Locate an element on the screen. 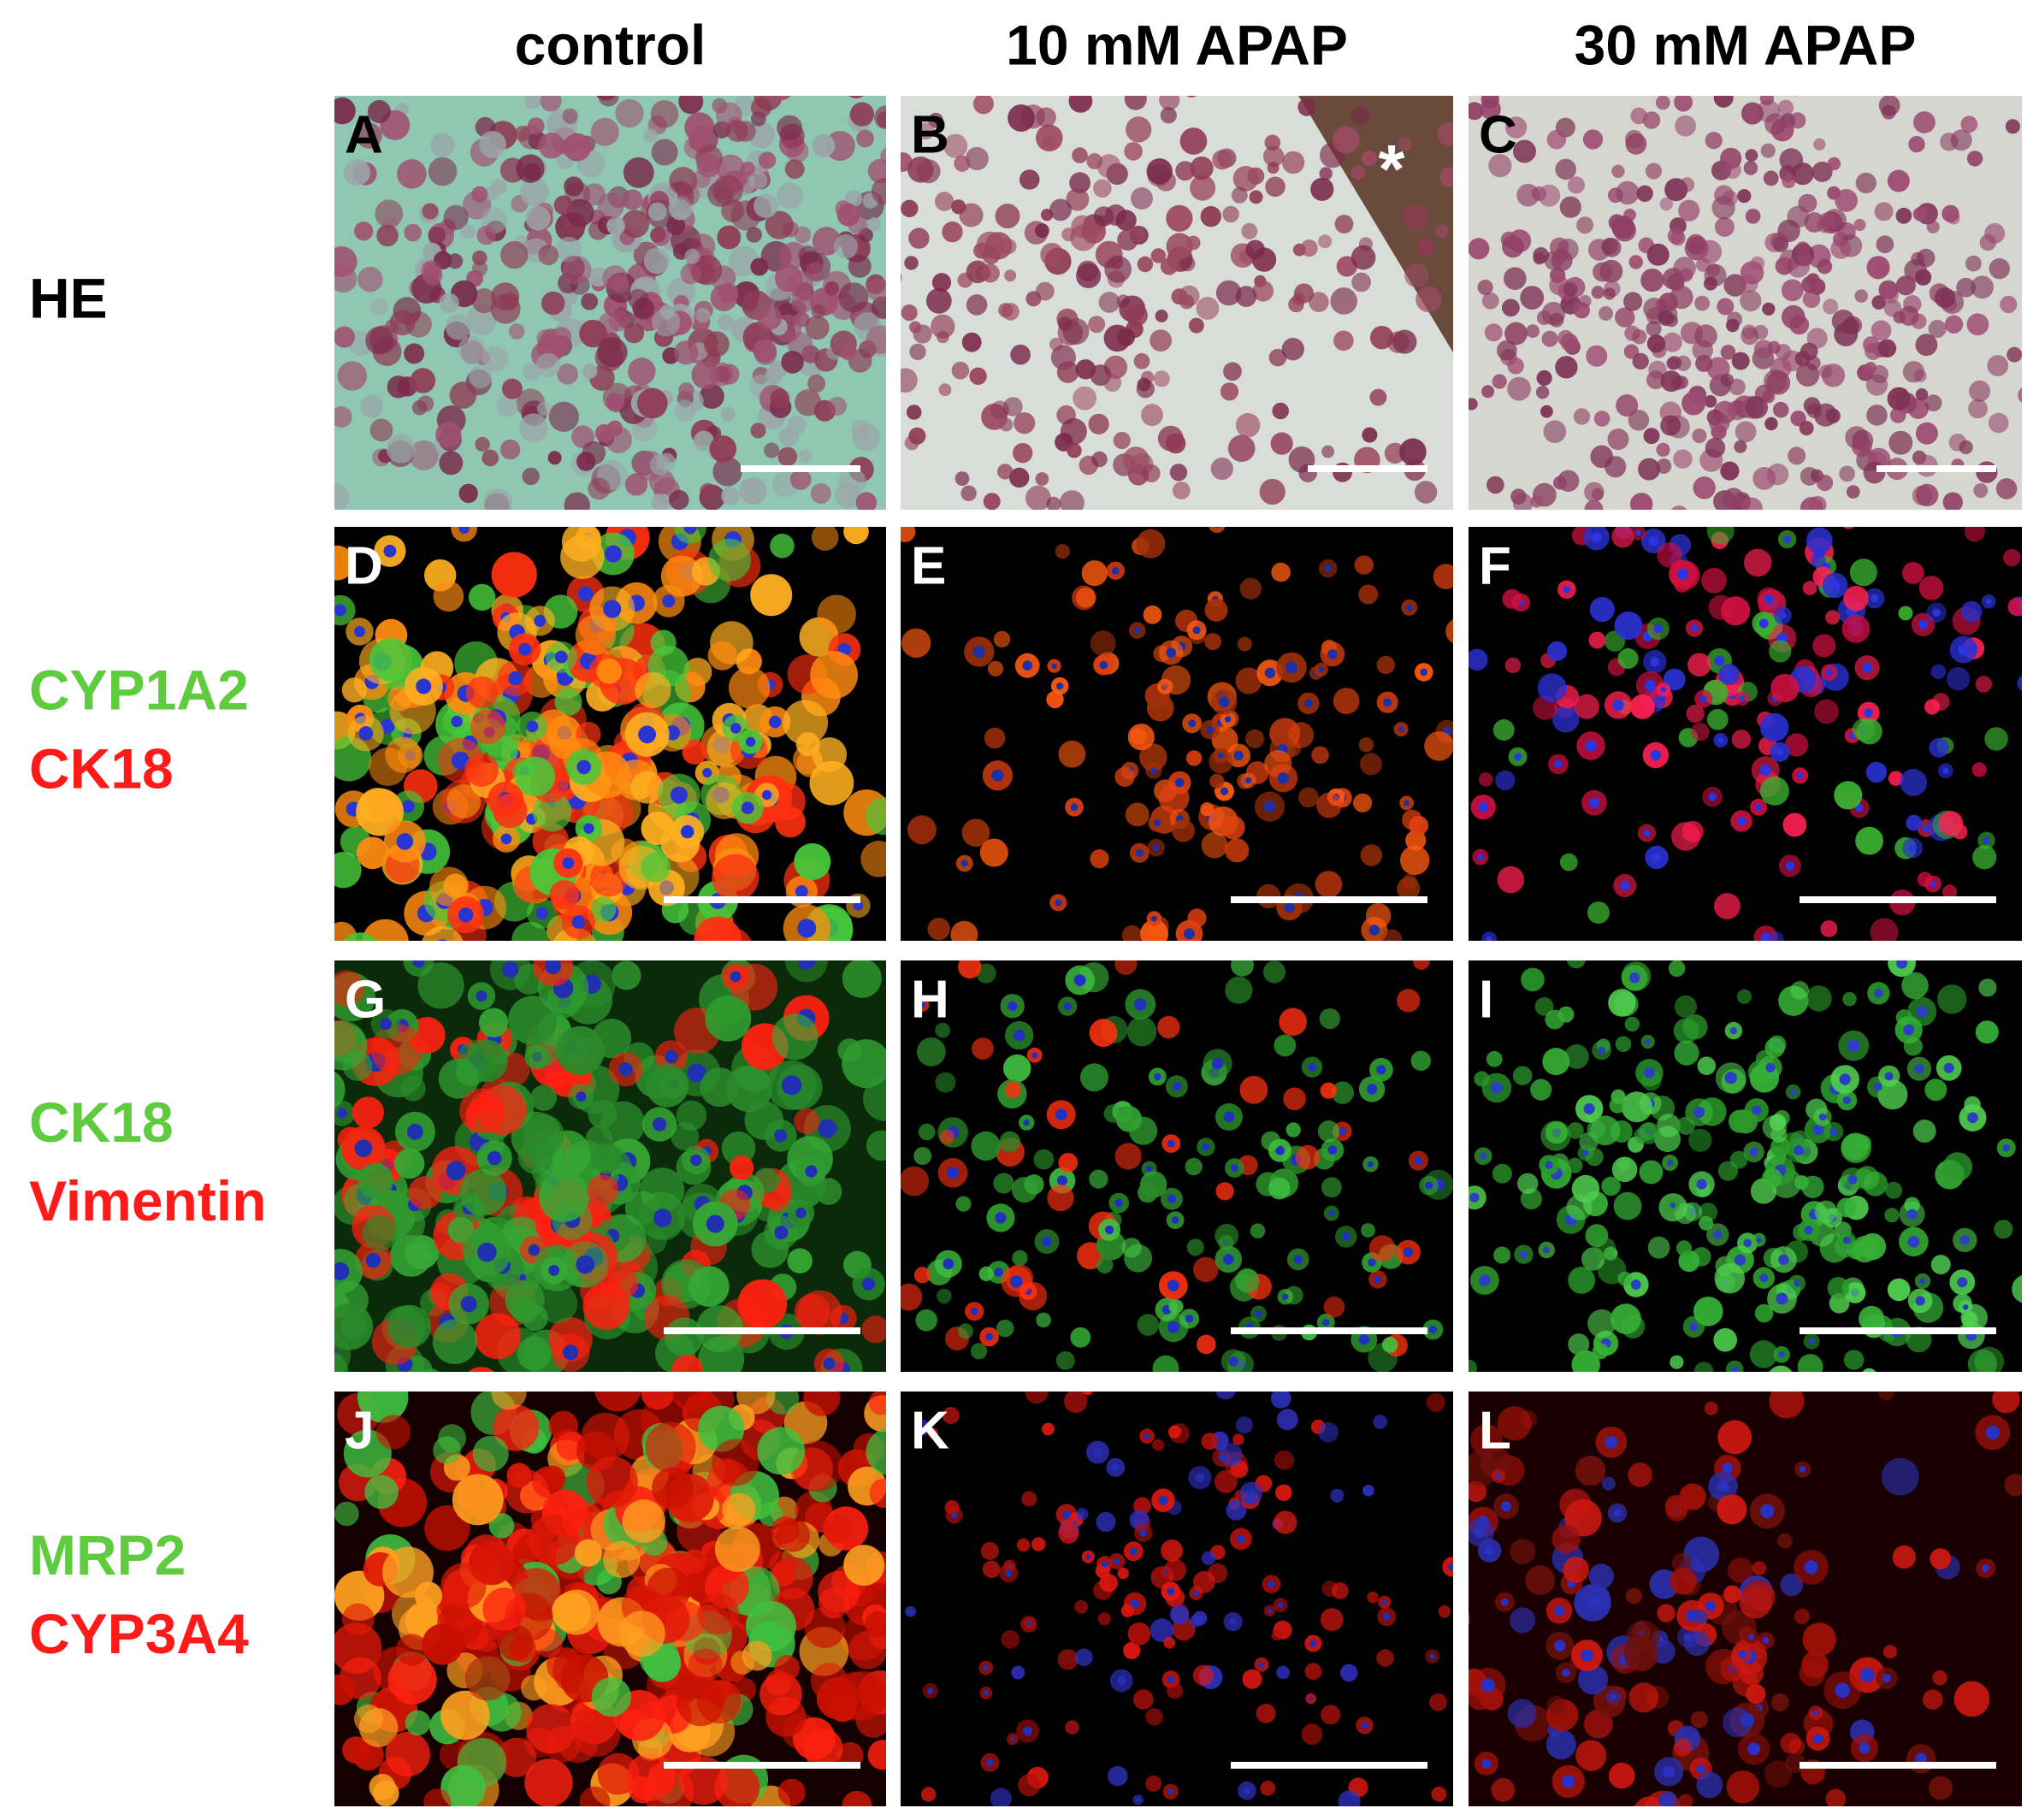  column-header: 30 mM APAP is located at coordinates (1746, 44).